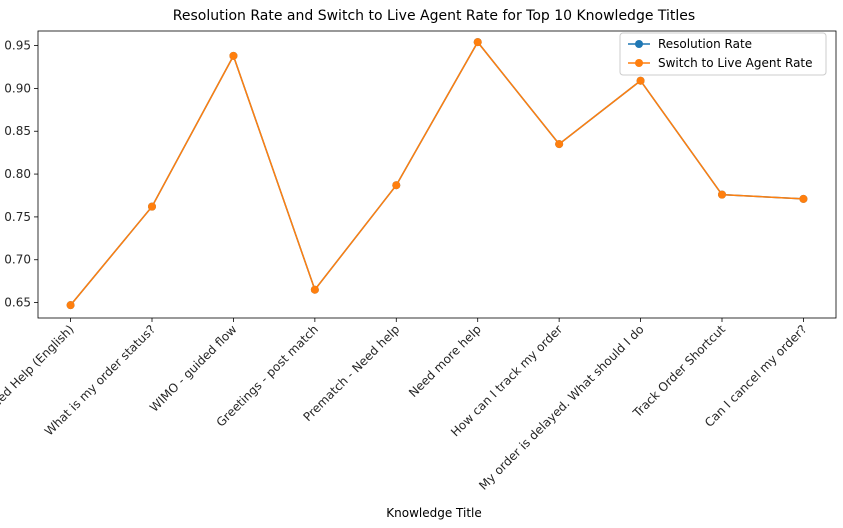 This screenshot has width=843, height=528. I want to click on x-tick-label: Track Order Shortcut, so click(679, 371).